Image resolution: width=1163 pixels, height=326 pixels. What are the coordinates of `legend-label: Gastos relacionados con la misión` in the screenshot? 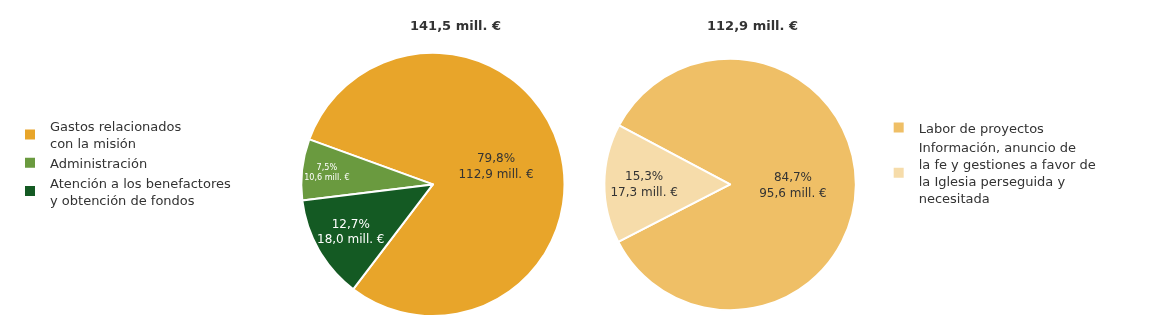 It's located at (116, 135).